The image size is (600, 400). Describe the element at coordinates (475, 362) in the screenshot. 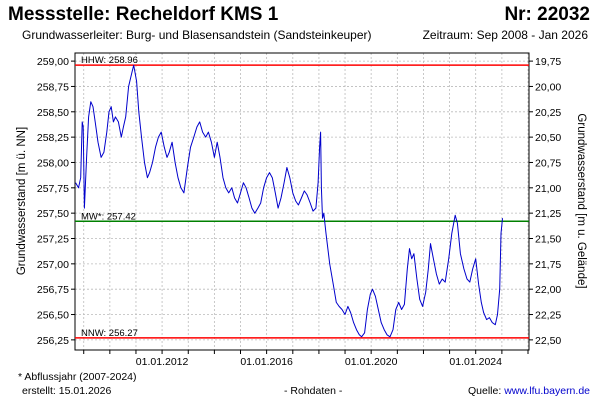

I see `x-tick-label: 01.01.2024` at that location.